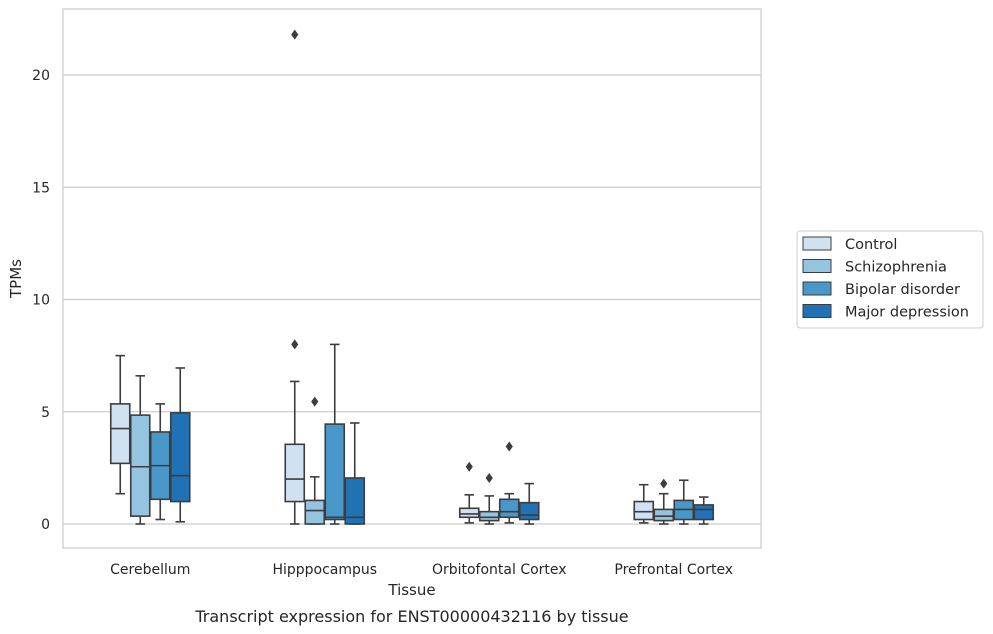  I want to click on legend-item: Major depression, so click(885, 312).